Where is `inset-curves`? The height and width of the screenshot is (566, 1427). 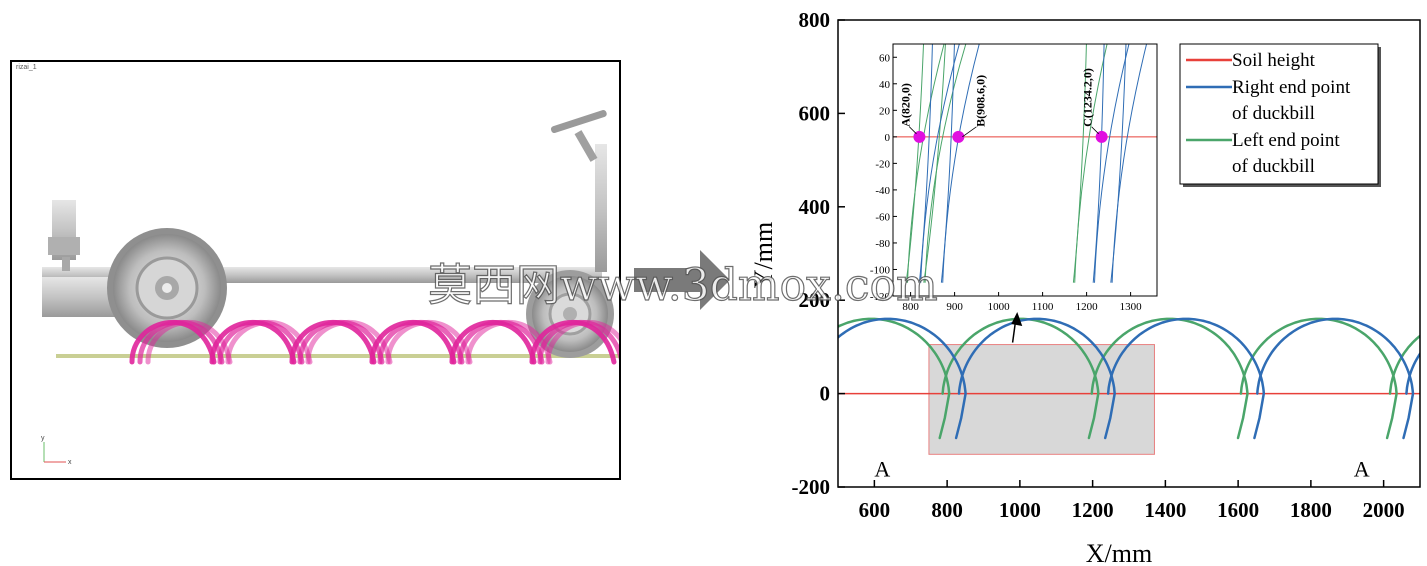
inset-curves is located at coordinates (1025, 163).